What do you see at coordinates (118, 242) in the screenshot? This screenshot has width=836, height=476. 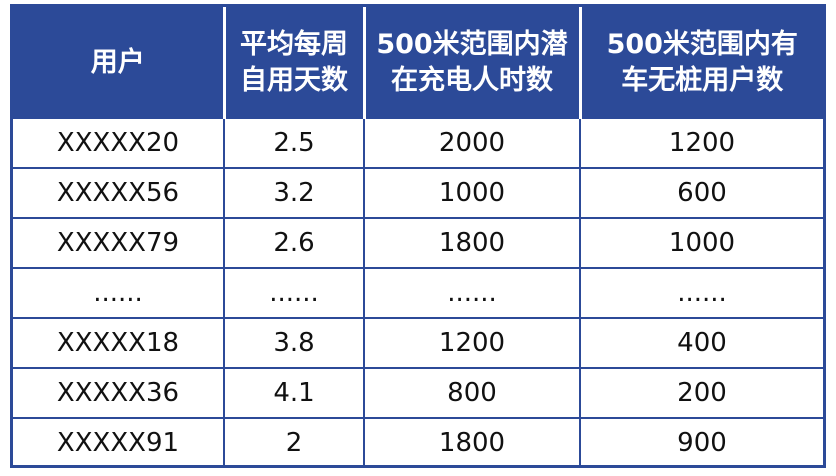 I see `table-cell: XXXXX79` at bounding box center [118, 242].